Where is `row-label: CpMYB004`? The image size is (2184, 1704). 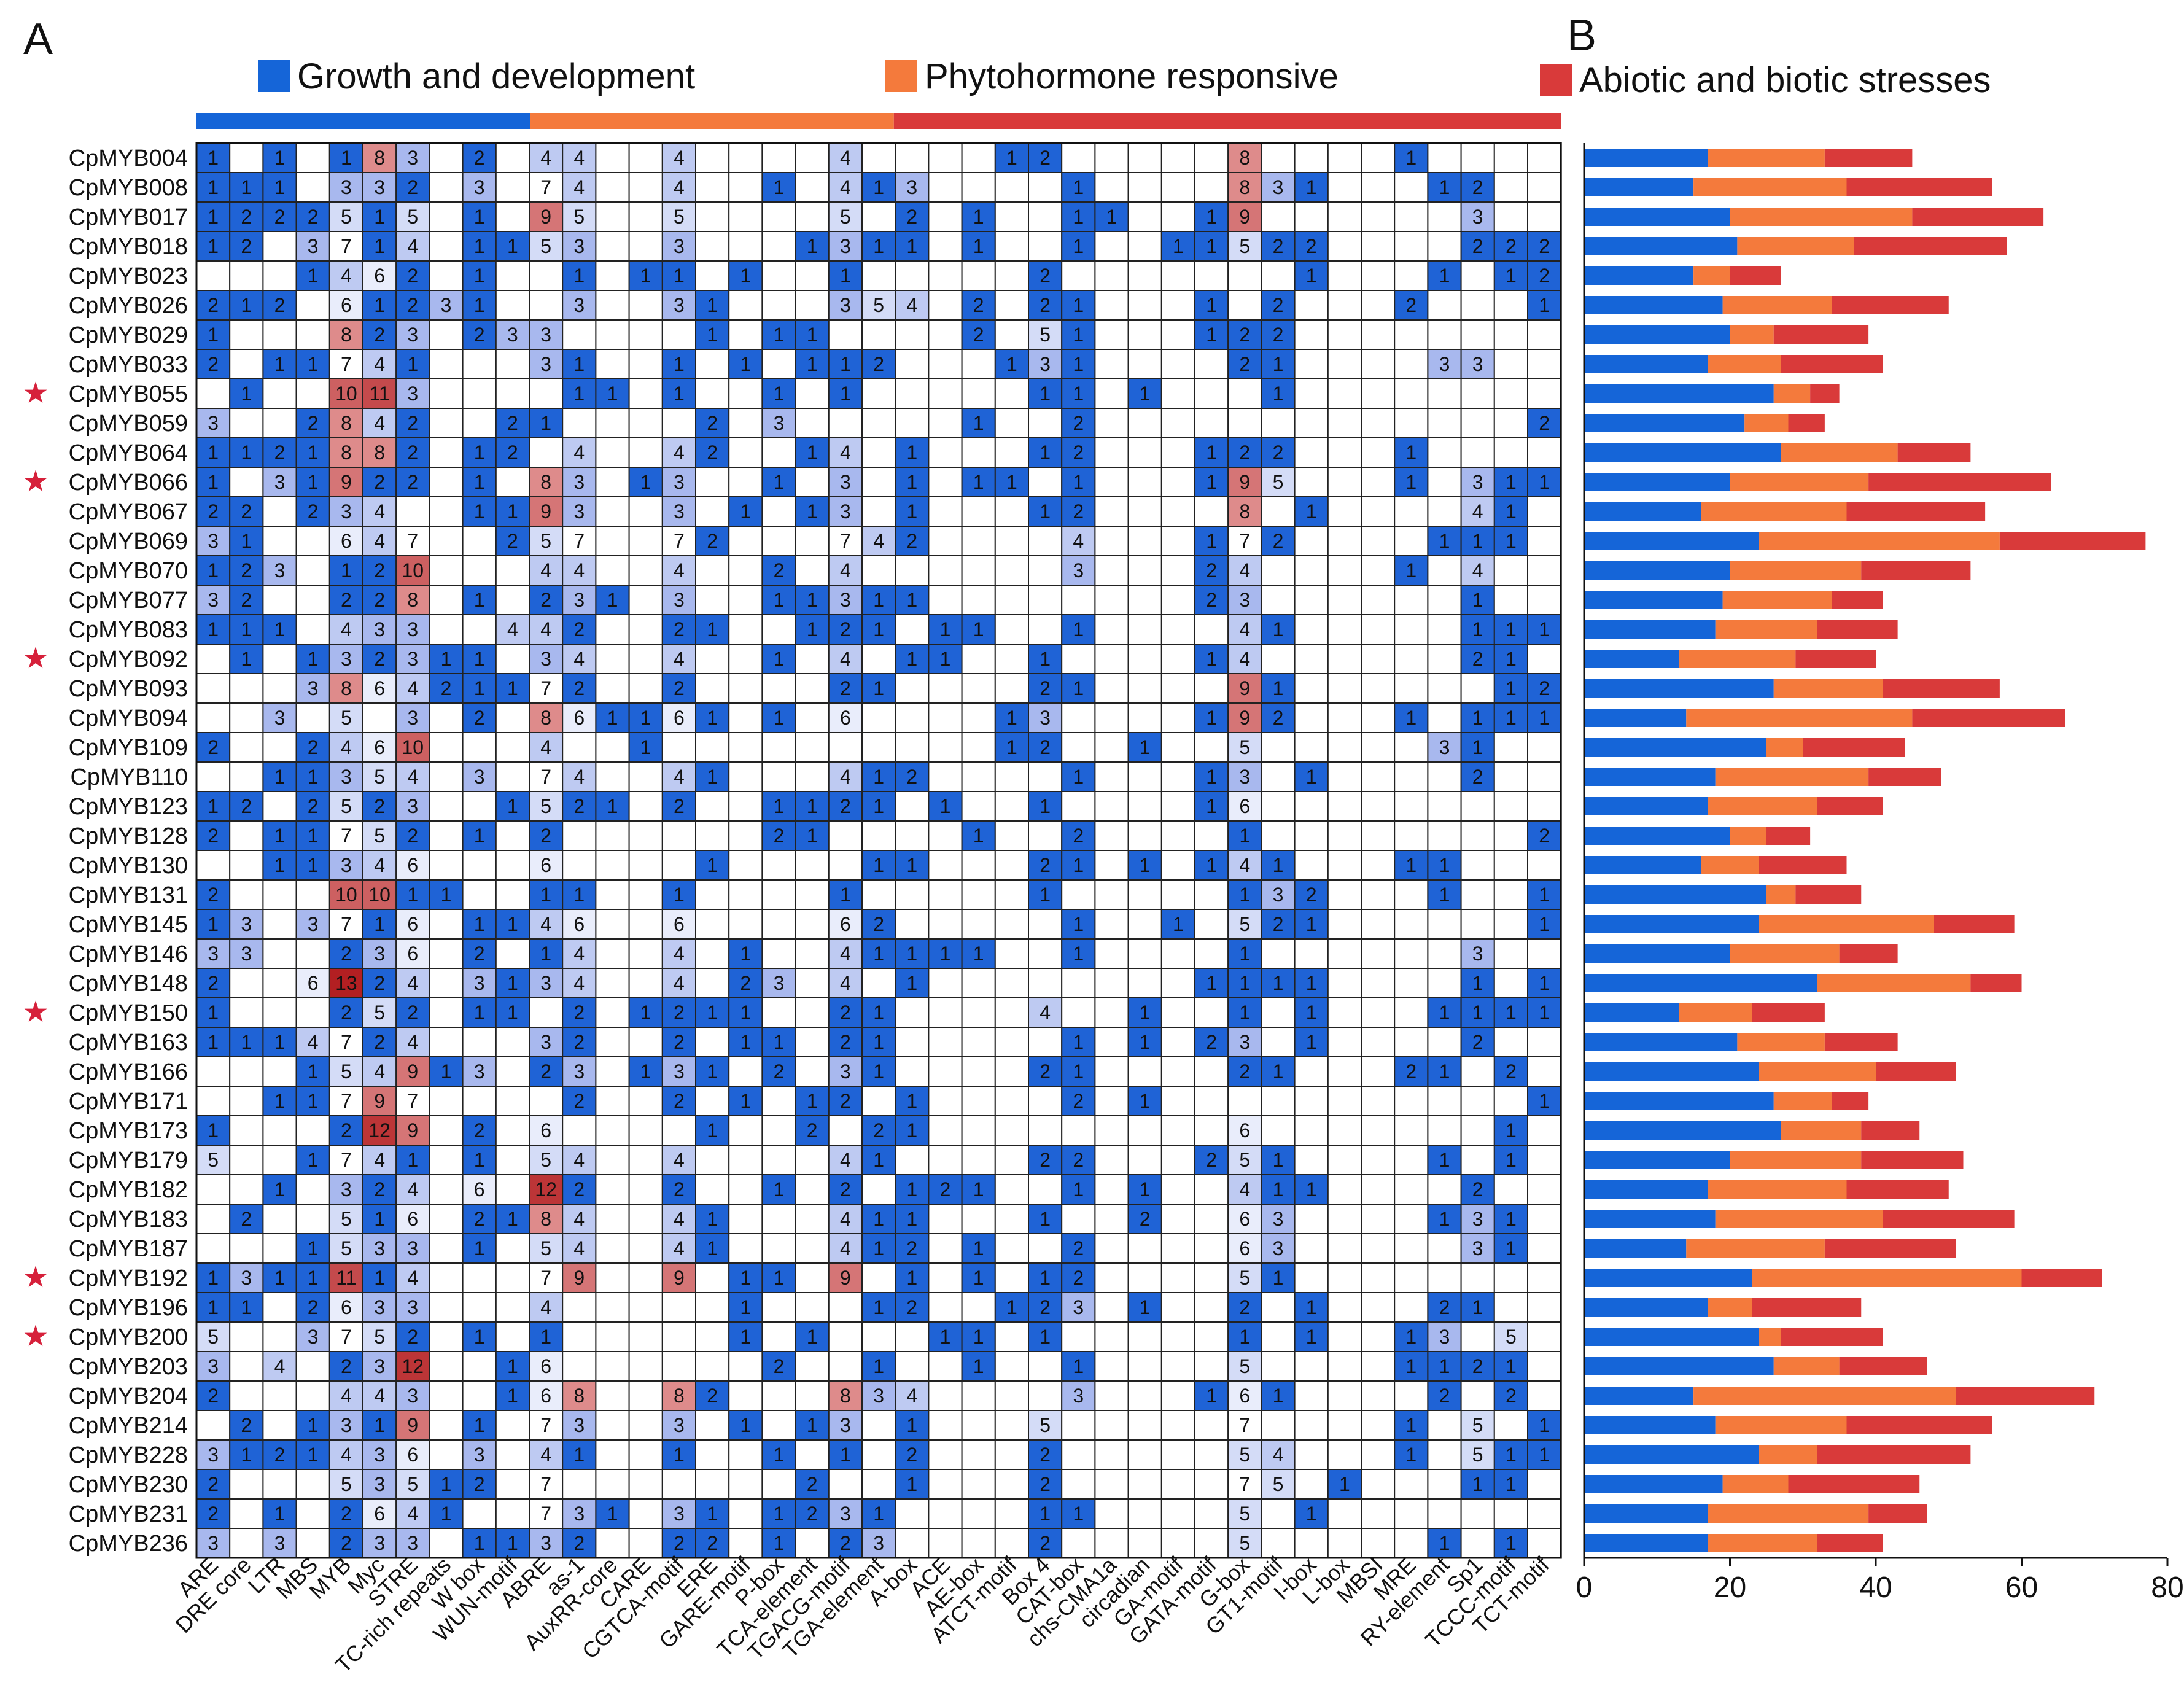
row-label: CpMYB004 is located at coordinates (128, 158).